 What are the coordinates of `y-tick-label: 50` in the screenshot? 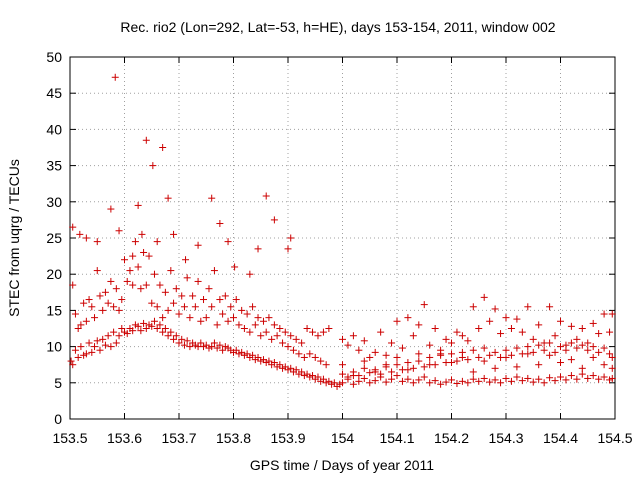 It's located at (54, 57).